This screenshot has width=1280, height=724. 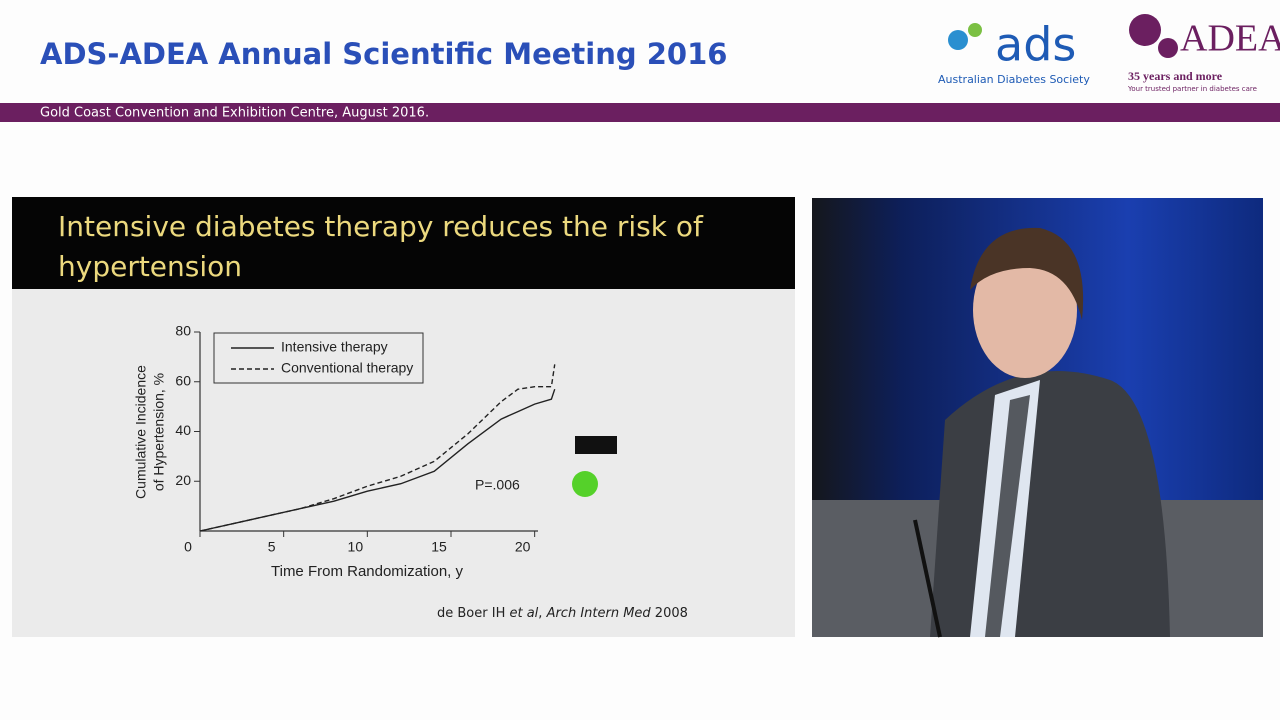 I want to click on slide-title-band, so click(x=403, y=243).